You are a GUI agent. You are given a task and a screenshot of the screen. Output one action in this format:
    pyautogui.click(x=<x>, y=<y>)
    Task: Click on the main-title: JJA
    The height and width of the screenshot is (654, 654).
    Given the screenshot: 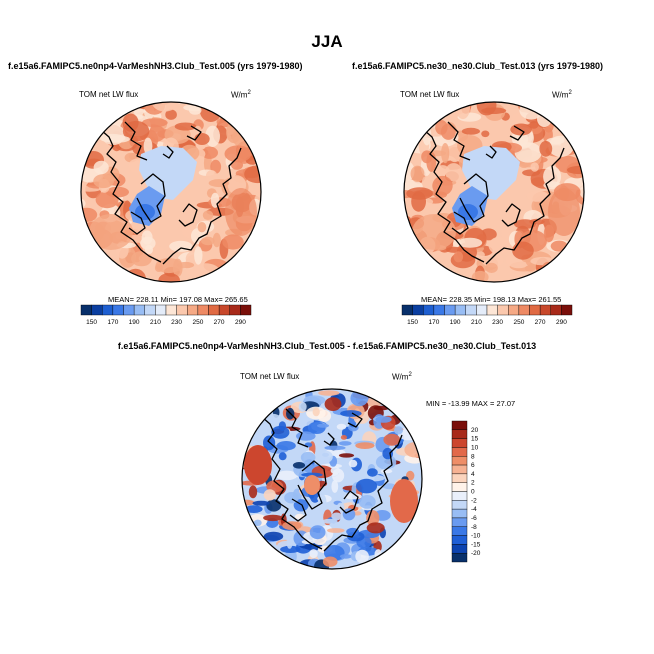 What is the action you would take?
    pyautogui.click(x=327, y=41)
    